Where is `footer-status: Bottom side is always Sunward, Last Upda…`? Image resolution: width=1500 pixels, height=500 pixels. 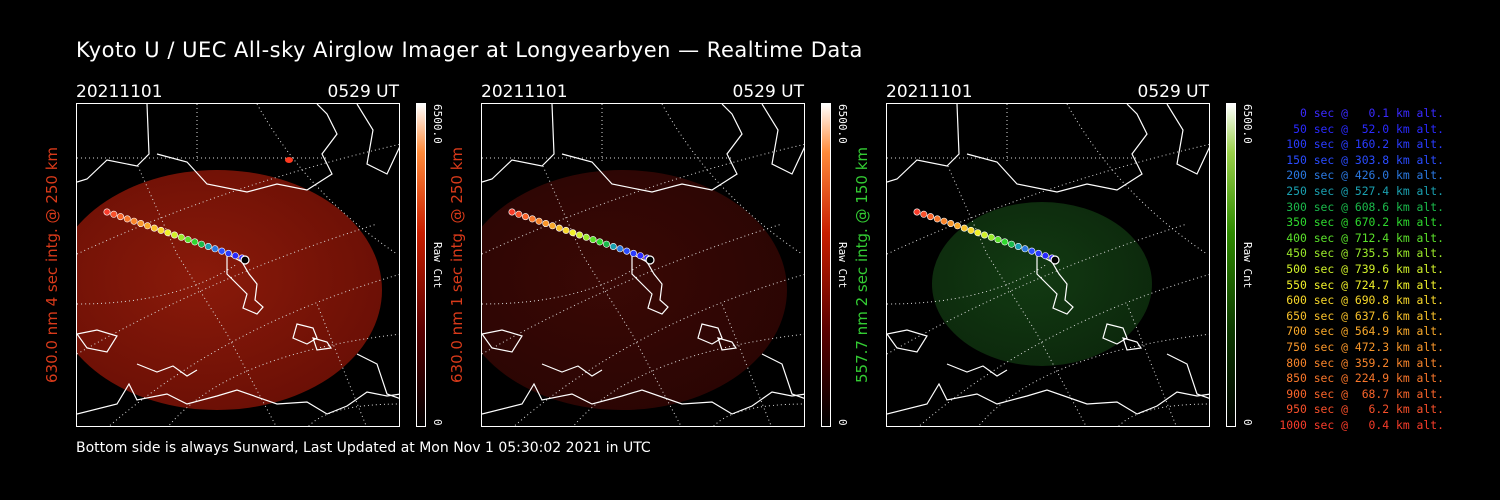
footer-status: Bottom side is always Sunward, Last Upda… is located at coordinates (363, 448).